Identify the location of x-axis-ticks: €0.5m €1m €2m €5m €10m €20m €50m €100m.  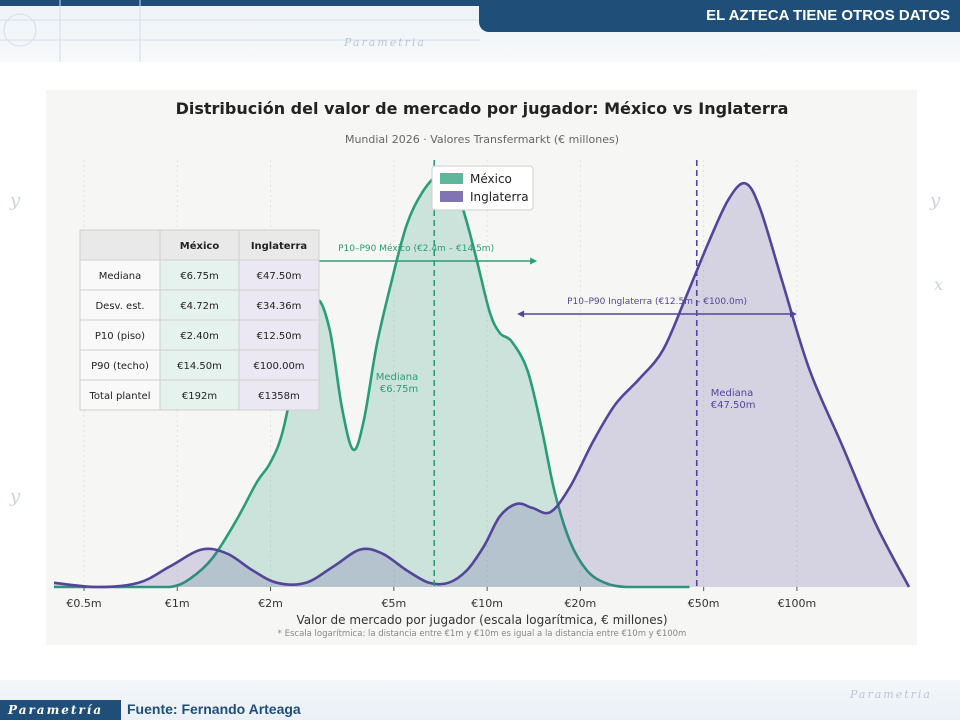
(441, 598).